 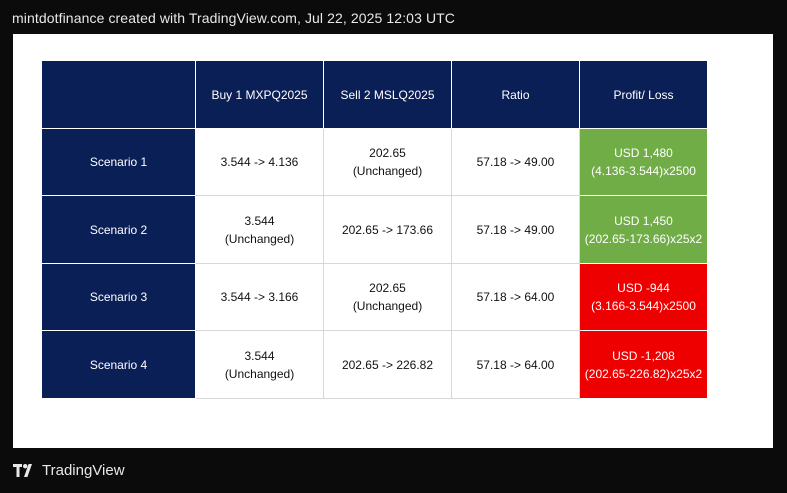 I want to click on table-header-corner, so click(x=119, y=95).